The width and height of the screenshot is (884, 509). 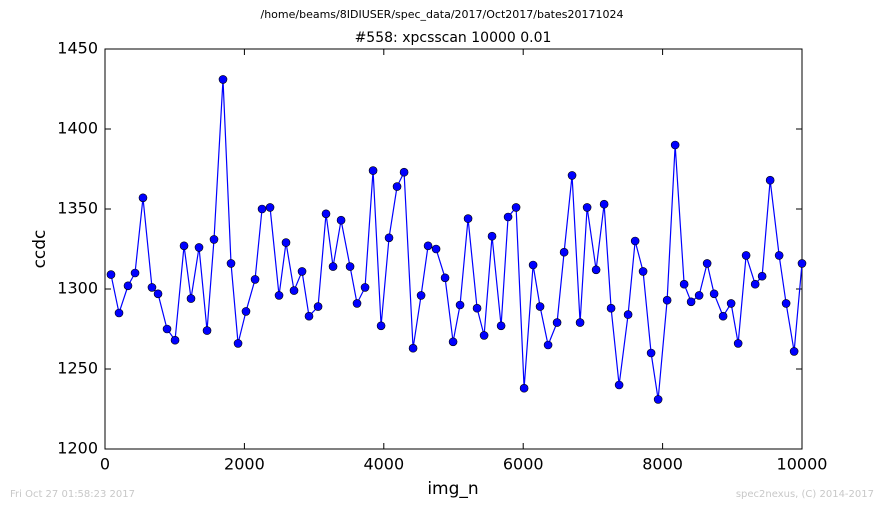 What do you see at coordinates (77, 128) in the screenshot?
I see `y-tick-label: 1400` at bounding box center [77, 128].